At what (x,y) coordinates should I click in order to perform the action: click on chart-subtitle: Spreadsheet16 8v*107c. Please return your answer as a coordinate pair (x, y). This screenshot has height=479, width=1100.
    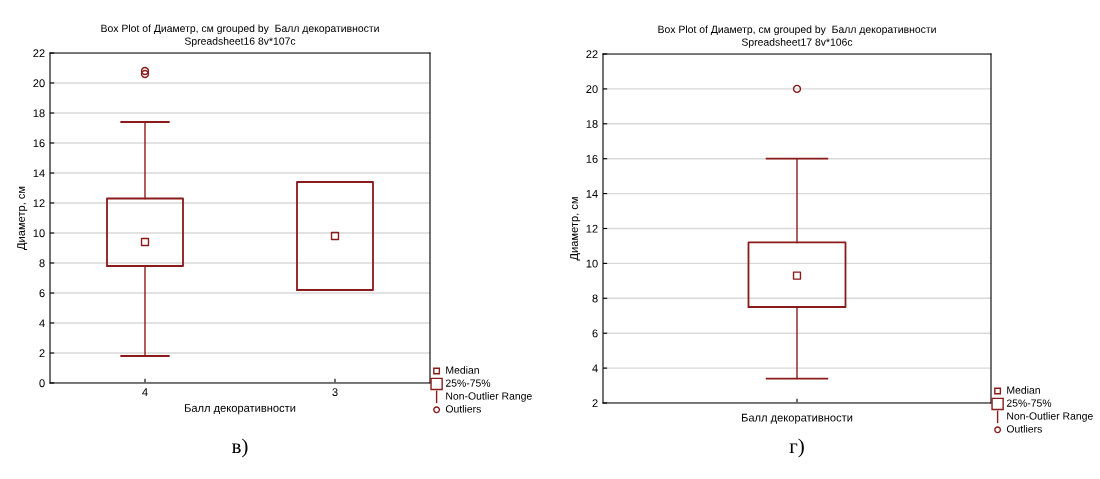
    Looking at the image, I should click on (240, 42).